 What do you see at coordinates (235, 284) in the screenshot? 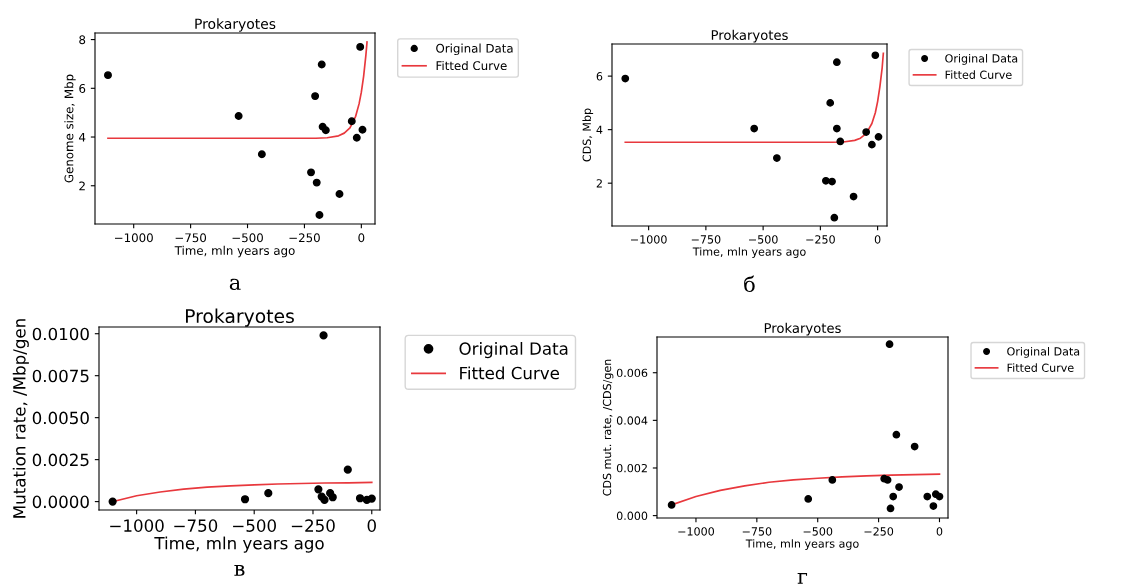
I see `text: а` at bounding box center [235, 284].